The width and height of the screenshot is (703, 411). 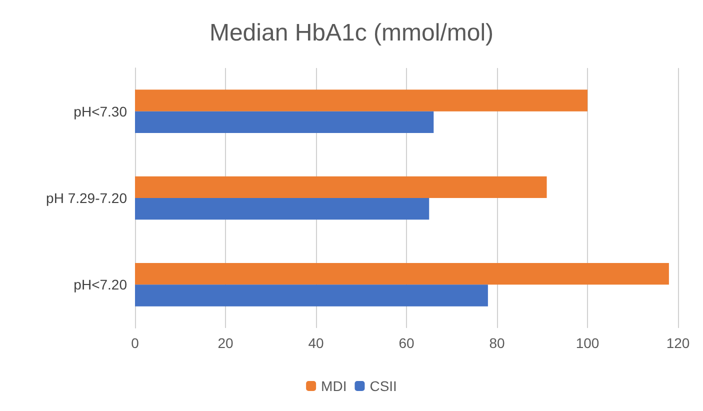 I want to click on chart-title: Median HbA1c (mmol/mol), so click(x=351, y=33).